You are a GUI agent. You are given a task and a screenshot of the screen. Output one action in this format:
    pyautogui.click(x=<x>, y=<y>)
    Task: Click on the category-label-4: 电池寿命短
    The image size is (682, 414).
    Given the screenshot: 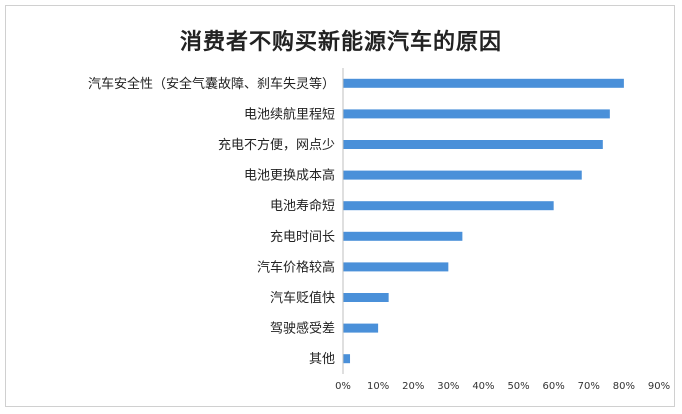 What is the action you would take?
    pyautogui.click(x=302, y=206)
    